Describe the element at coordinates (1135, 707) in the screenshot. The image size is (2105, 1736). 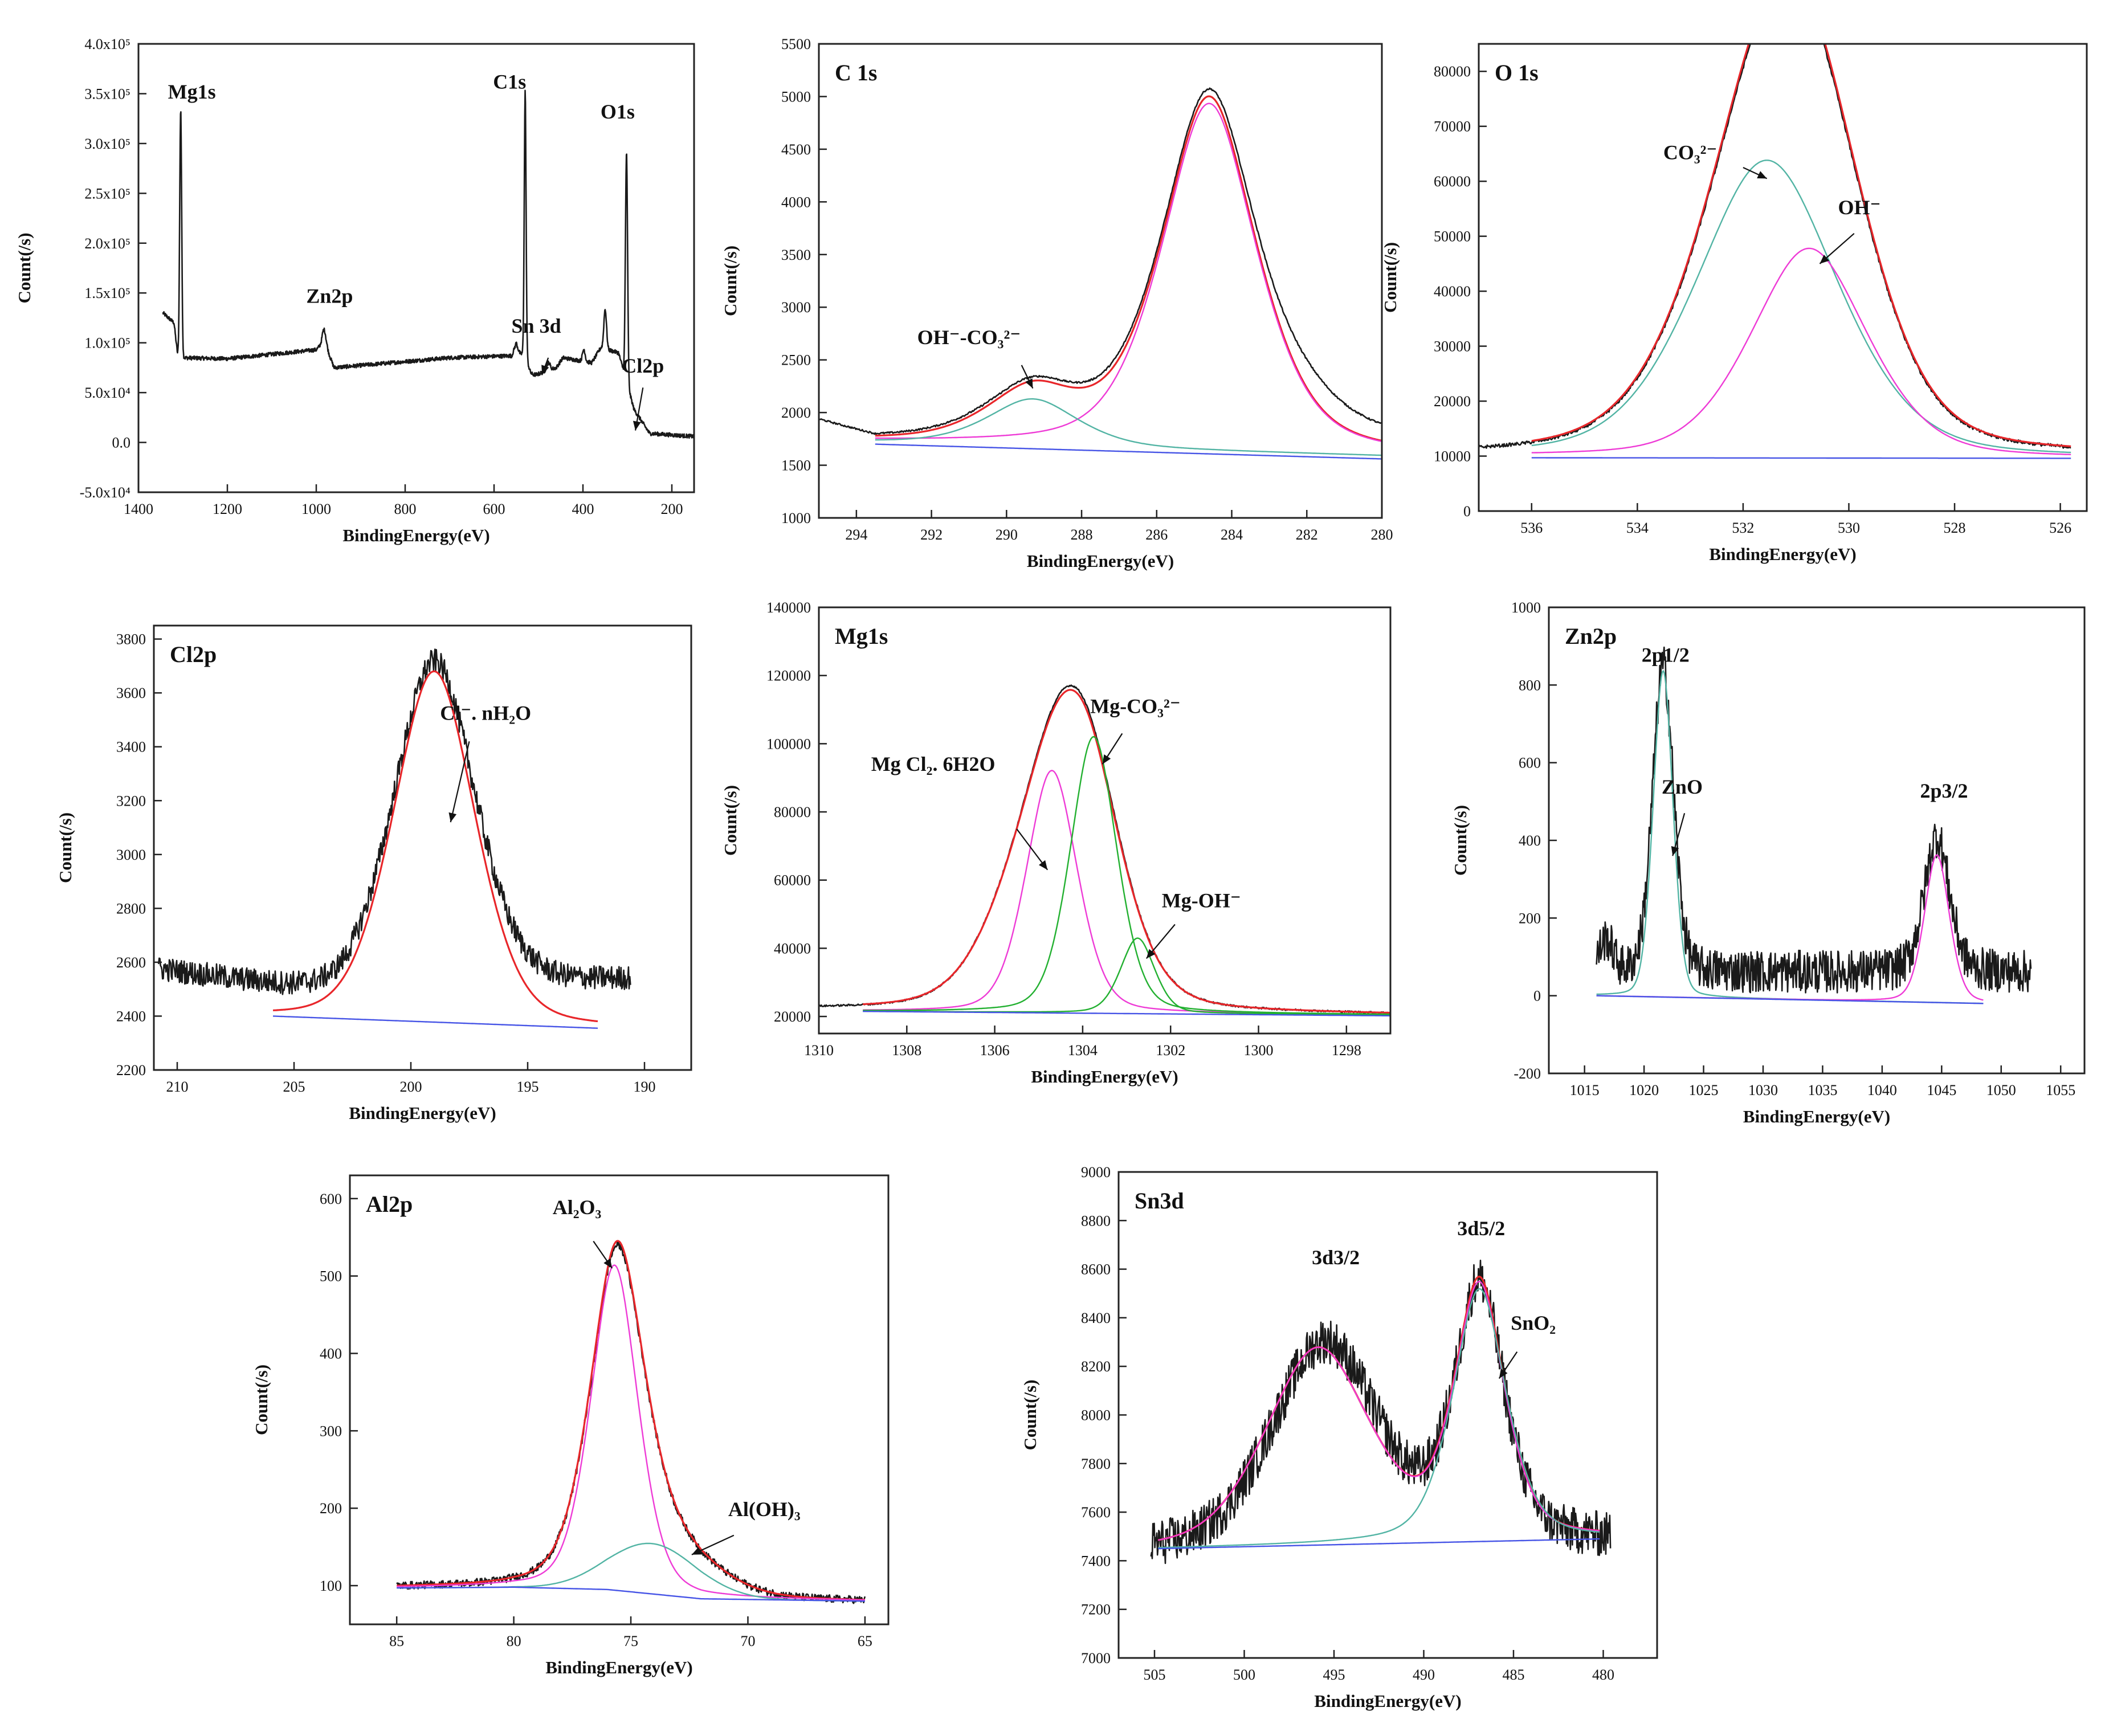
I see `peak-annotation: Mg-CO₃²⁻` at that location.